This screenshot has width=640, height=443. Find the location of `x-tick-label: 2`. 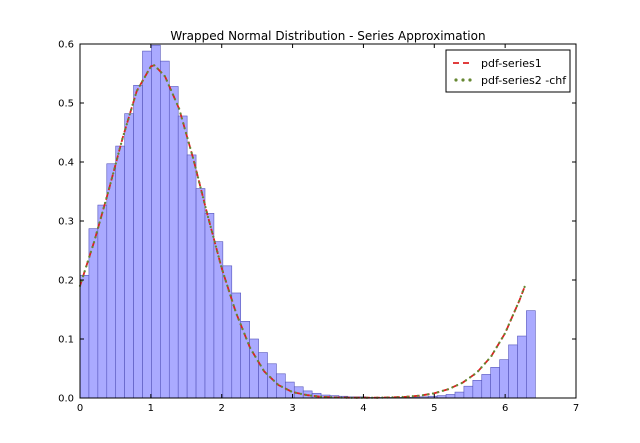

x-tick-label: 2 is located at coordinates (222, 408).